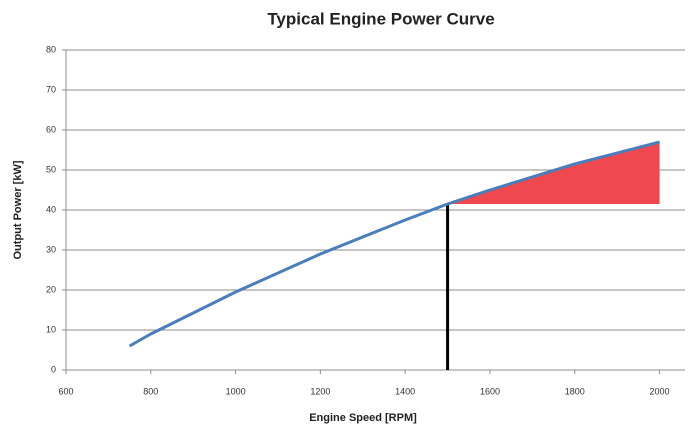 The width and height of the screenshot is (696, 425). I want to click on x-axis-label: Engine Speed [RPM], so click(363, 418).